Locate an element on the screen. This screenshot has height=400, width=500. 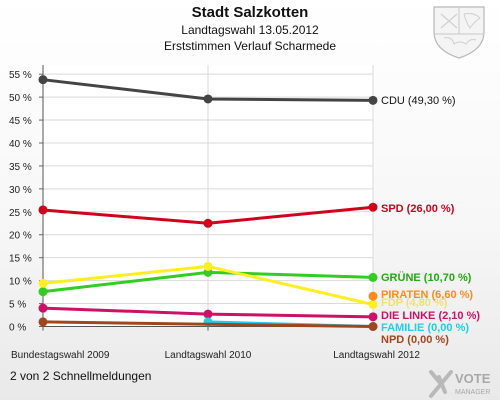
nrw-crest-icon is located at coordinates (459, 32).